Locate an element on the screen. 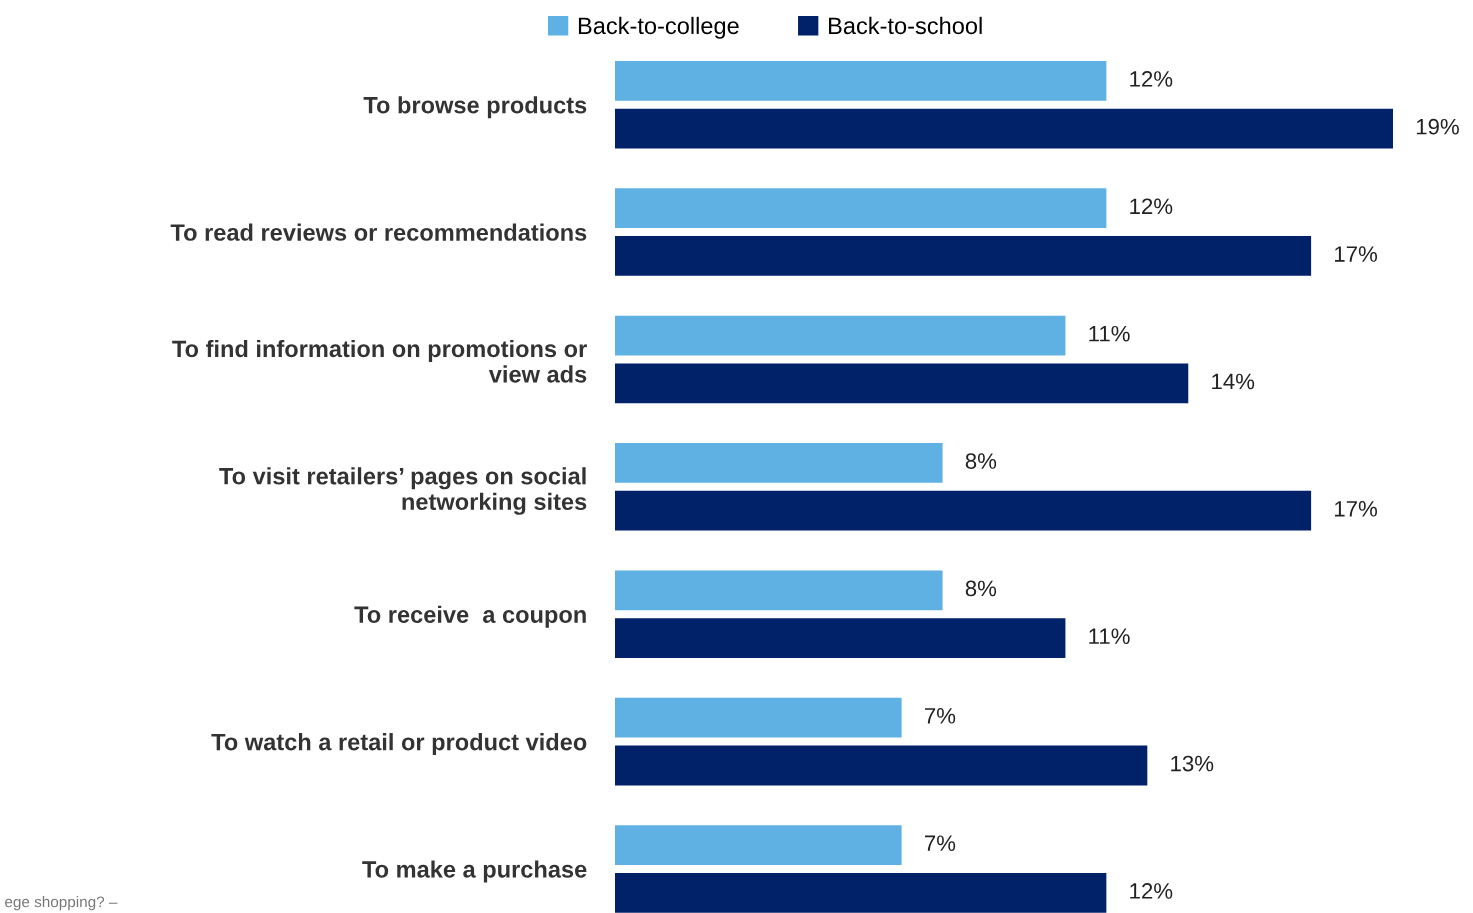 Image resolution: width=1473 pixels, height=913 pixels. y-tick-label: To visit retailers’ pages on social networking sites is located at coordinates (403, 491).